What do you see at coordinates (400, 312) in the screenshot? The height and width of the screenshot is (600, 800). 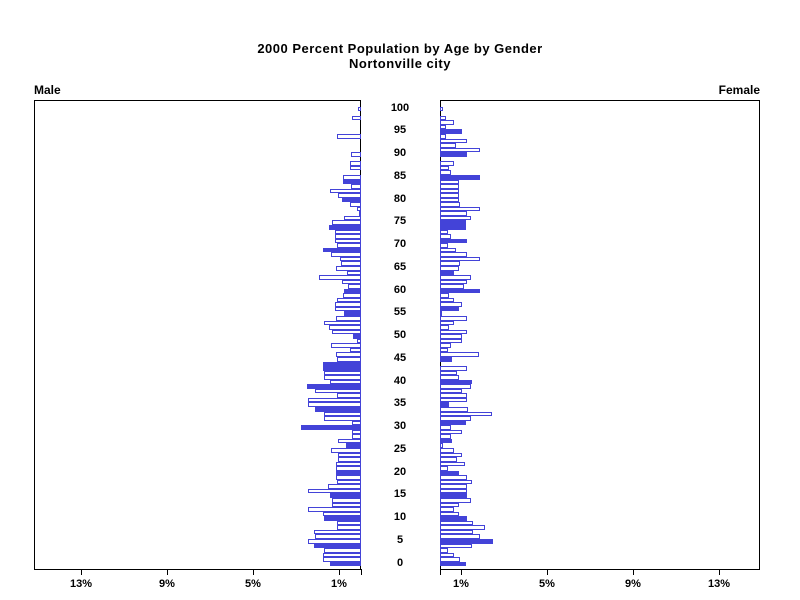 I see `age-tick-55: 55` at bounding box center [400, 312].